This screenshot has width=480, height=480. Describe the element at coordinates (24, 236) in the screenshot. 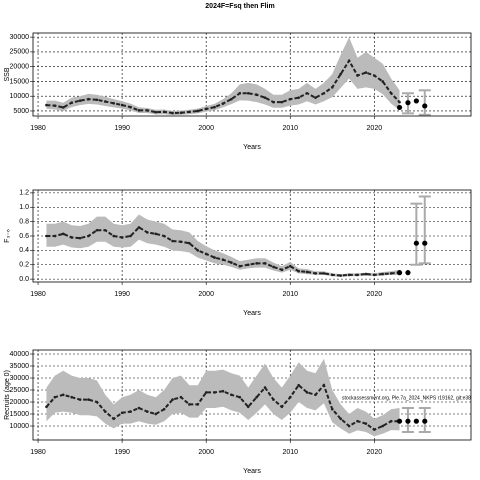

I see `y-tick-label: 0.6` at that location.